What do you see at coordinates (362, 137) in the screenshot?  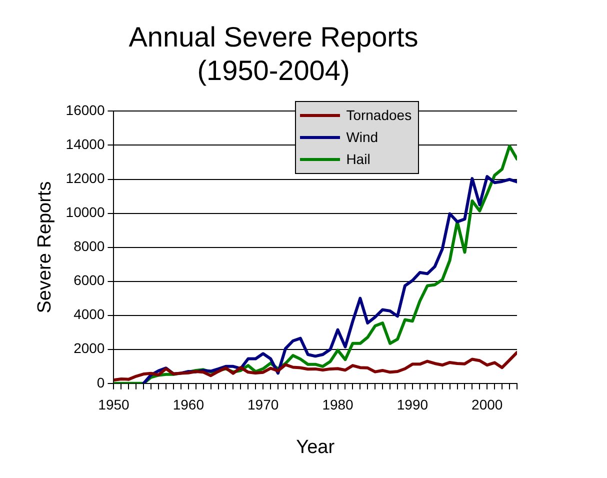 I see `legend-label: Wind` at bounding box center [362, 137].